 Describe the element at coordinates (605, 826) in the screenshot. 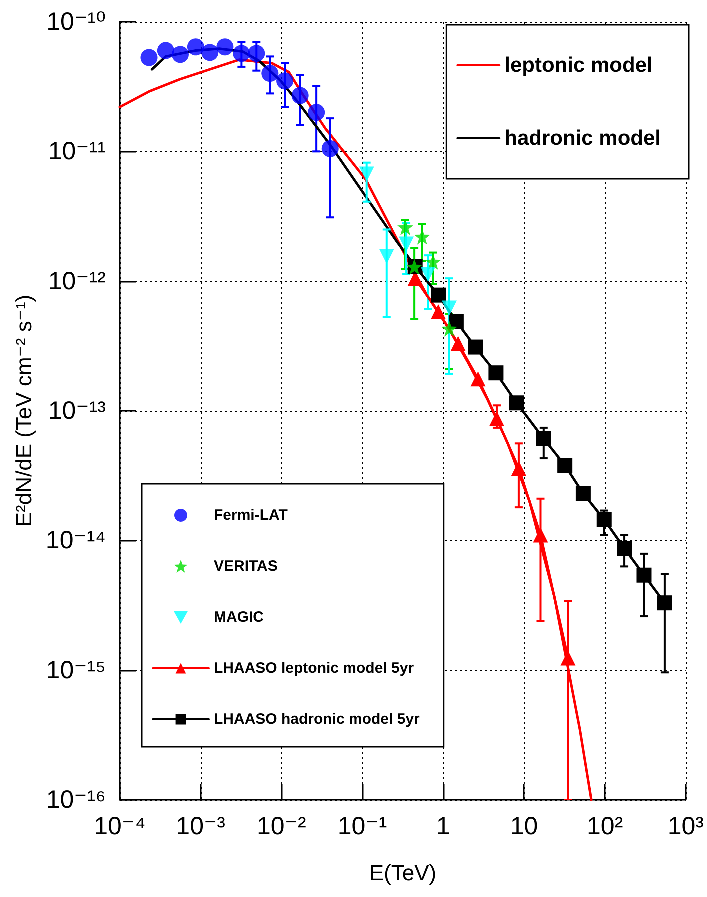

I see `x-tick-label: 10²` at that location.